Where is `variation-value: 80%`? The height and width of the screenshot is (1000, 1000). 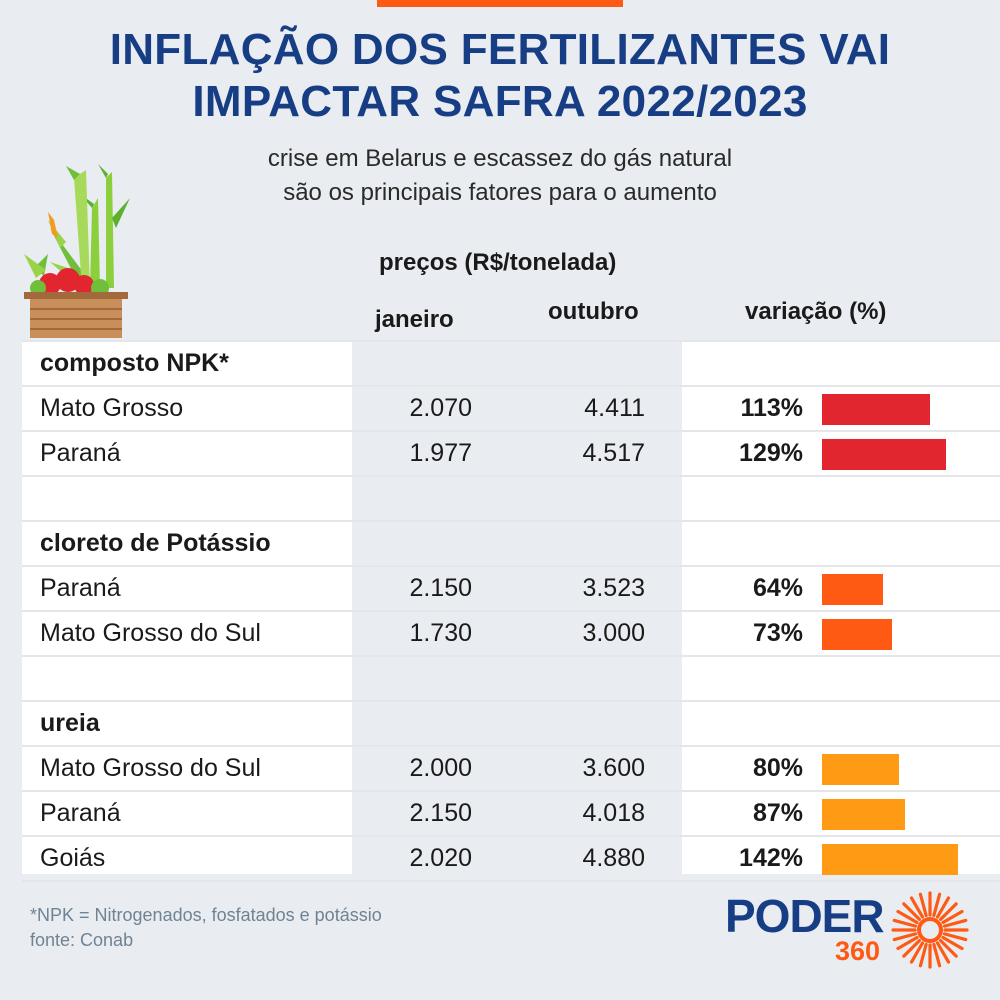 variation-value: 80% is located at coordinates (777, 768).